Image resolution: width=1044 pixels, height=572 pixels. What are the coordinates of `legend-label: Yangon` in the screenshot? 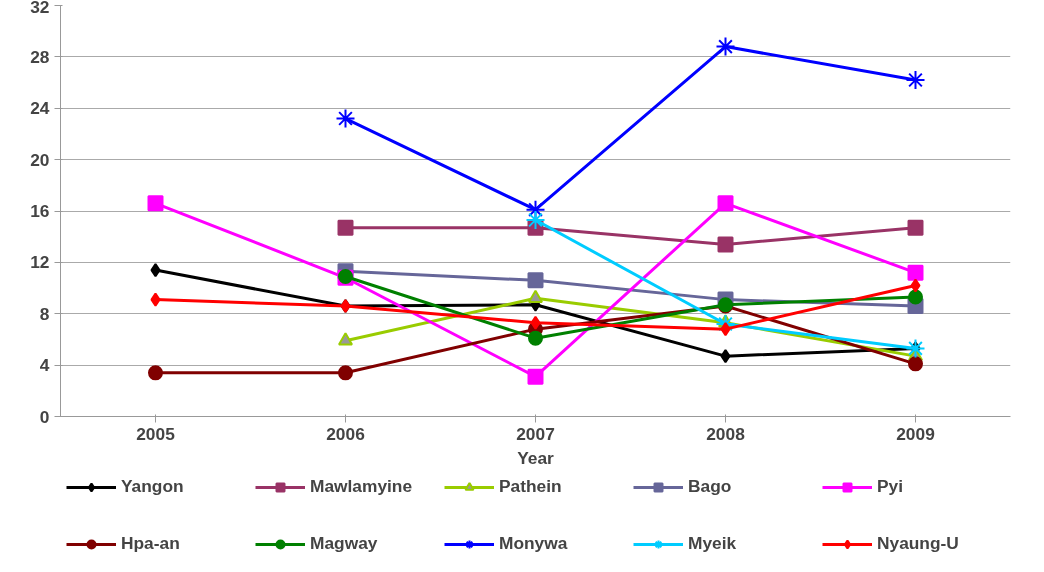 It's located at (153, 486).